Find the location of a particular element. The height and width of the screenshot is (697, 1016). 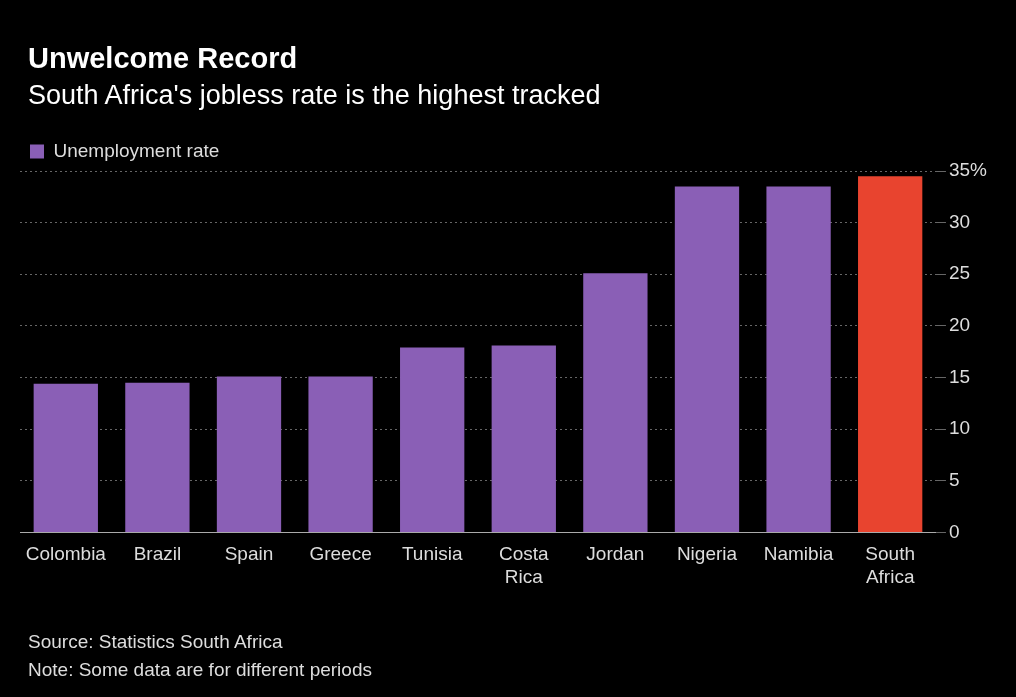

chart-title: Unwelcome Record is located at coordinates (163, 58).